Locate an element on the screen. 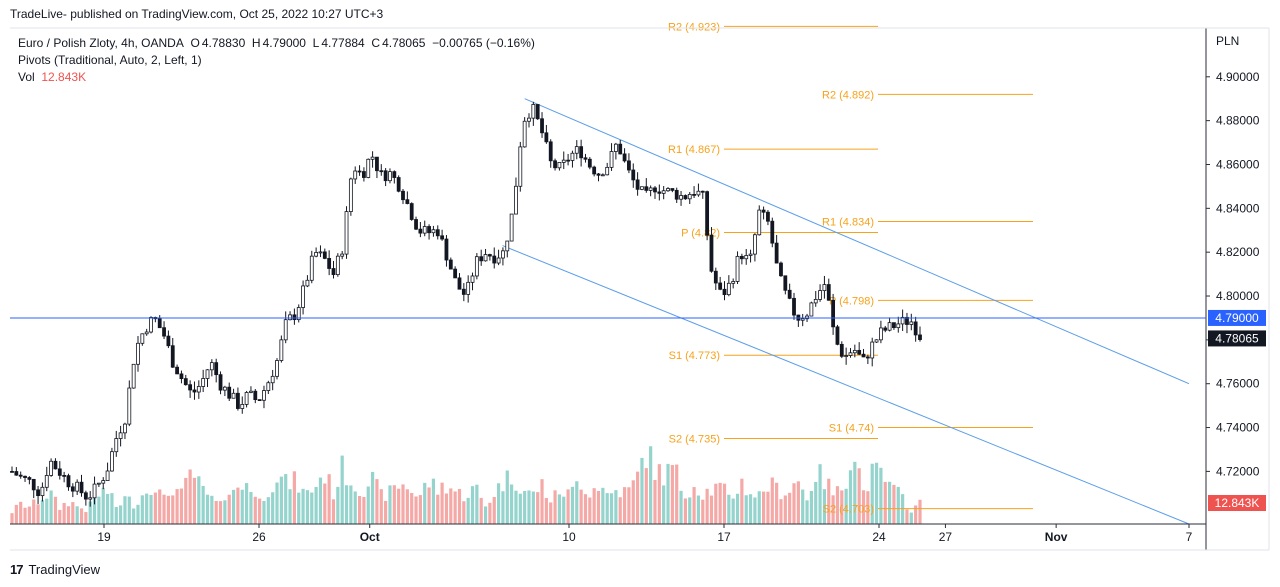 This screenshot has height=587, width=1280. tradingview-brand: TradingView is located at coordinates (64, 569).